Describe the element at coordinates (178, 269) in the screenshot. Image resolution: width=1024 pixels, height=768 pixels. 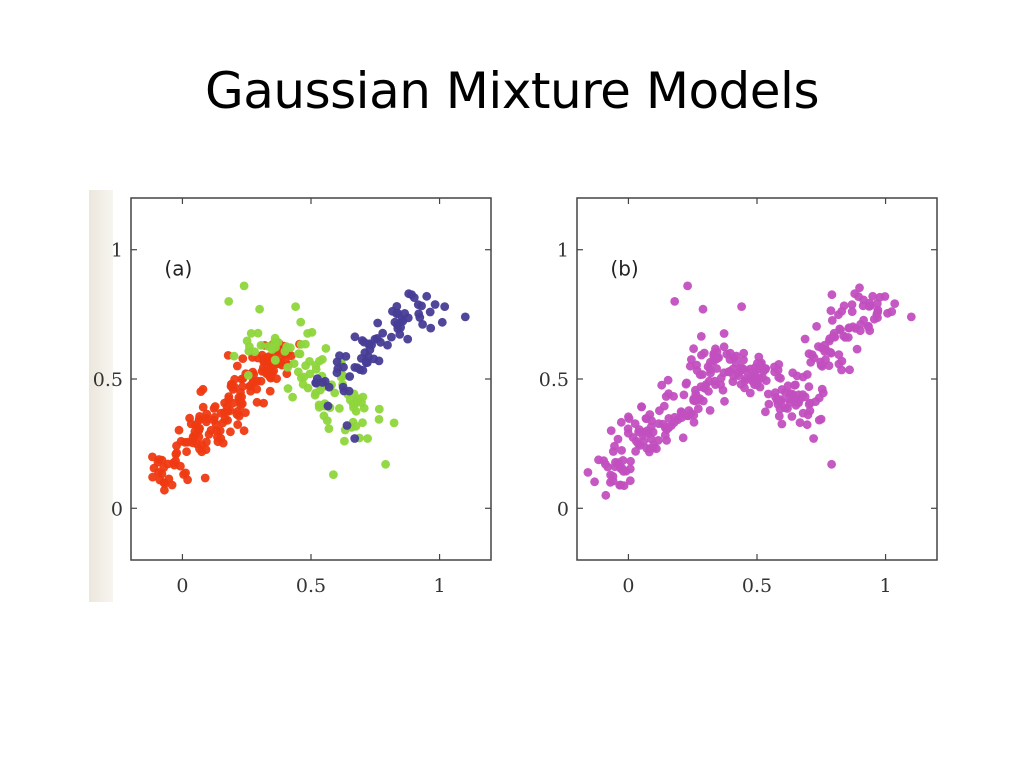
I see `panel-label: (a)` at that location.